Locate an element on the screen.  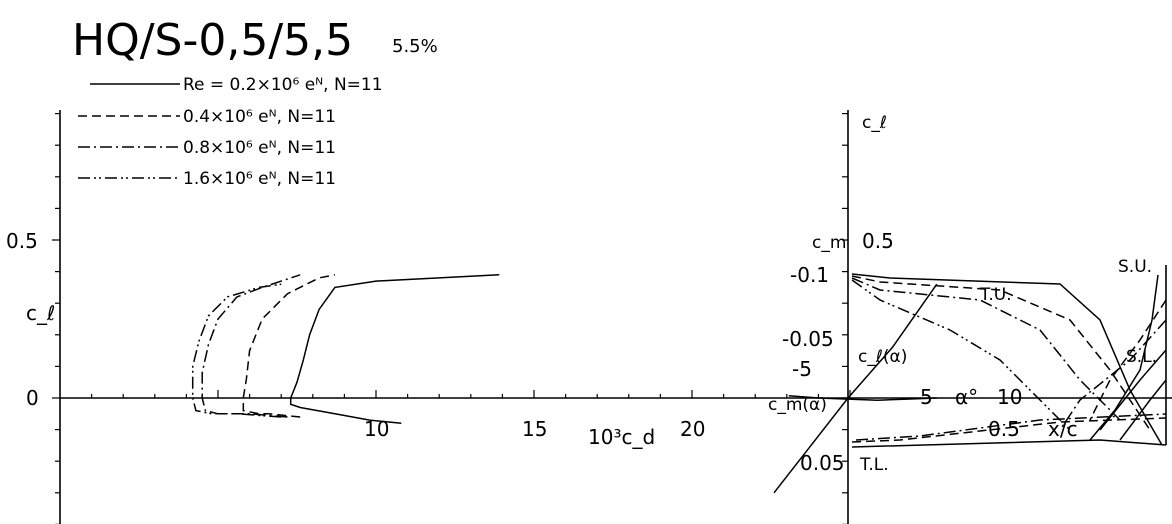
label-sl: S.L. is located at coordinates (1141, 357).